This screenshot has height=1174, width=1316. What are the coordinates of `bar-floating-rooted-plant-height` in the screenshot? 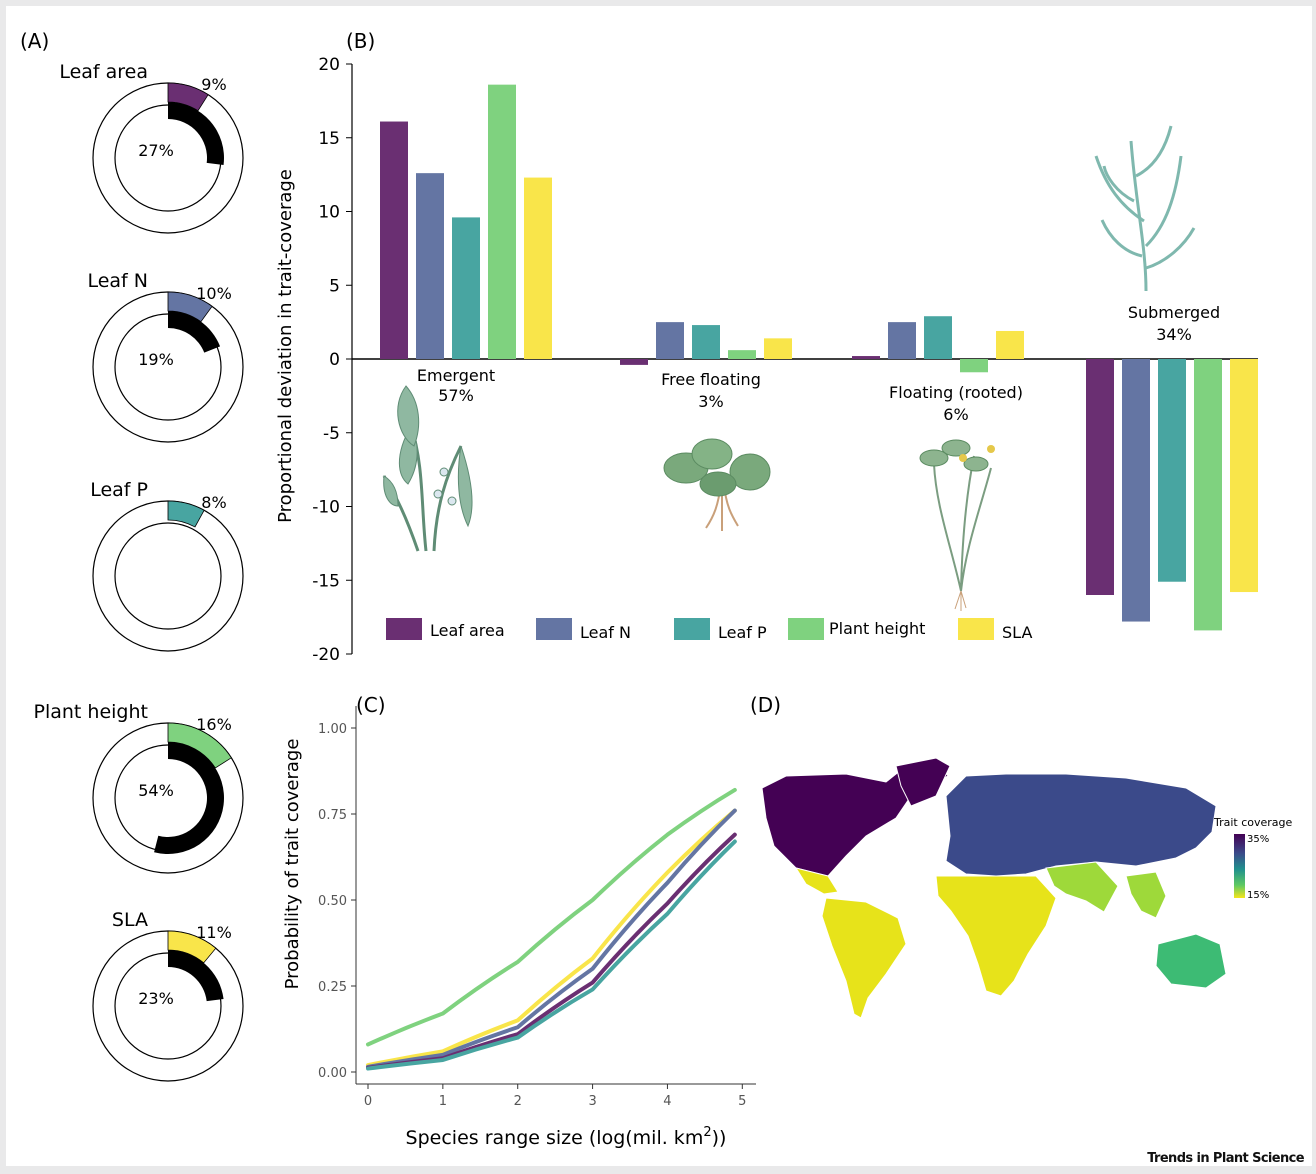 It's located at (974, 366).